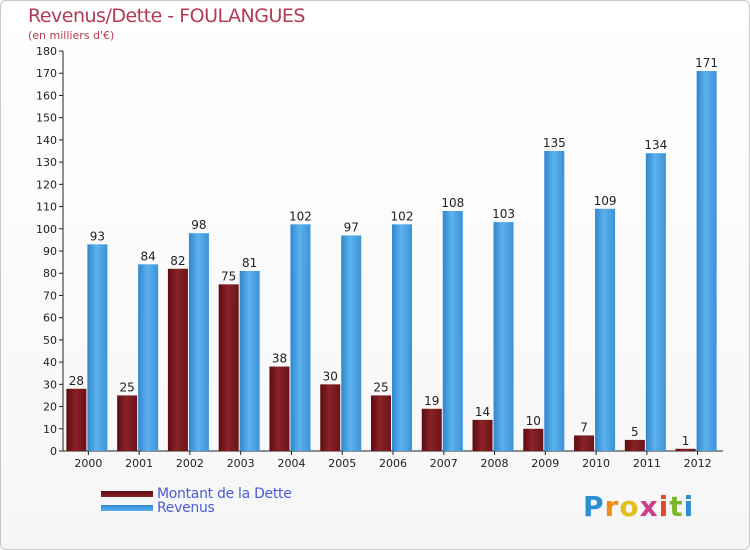 The image size is (750, 550). I want to click on data-label: 97, so click(351, 227).